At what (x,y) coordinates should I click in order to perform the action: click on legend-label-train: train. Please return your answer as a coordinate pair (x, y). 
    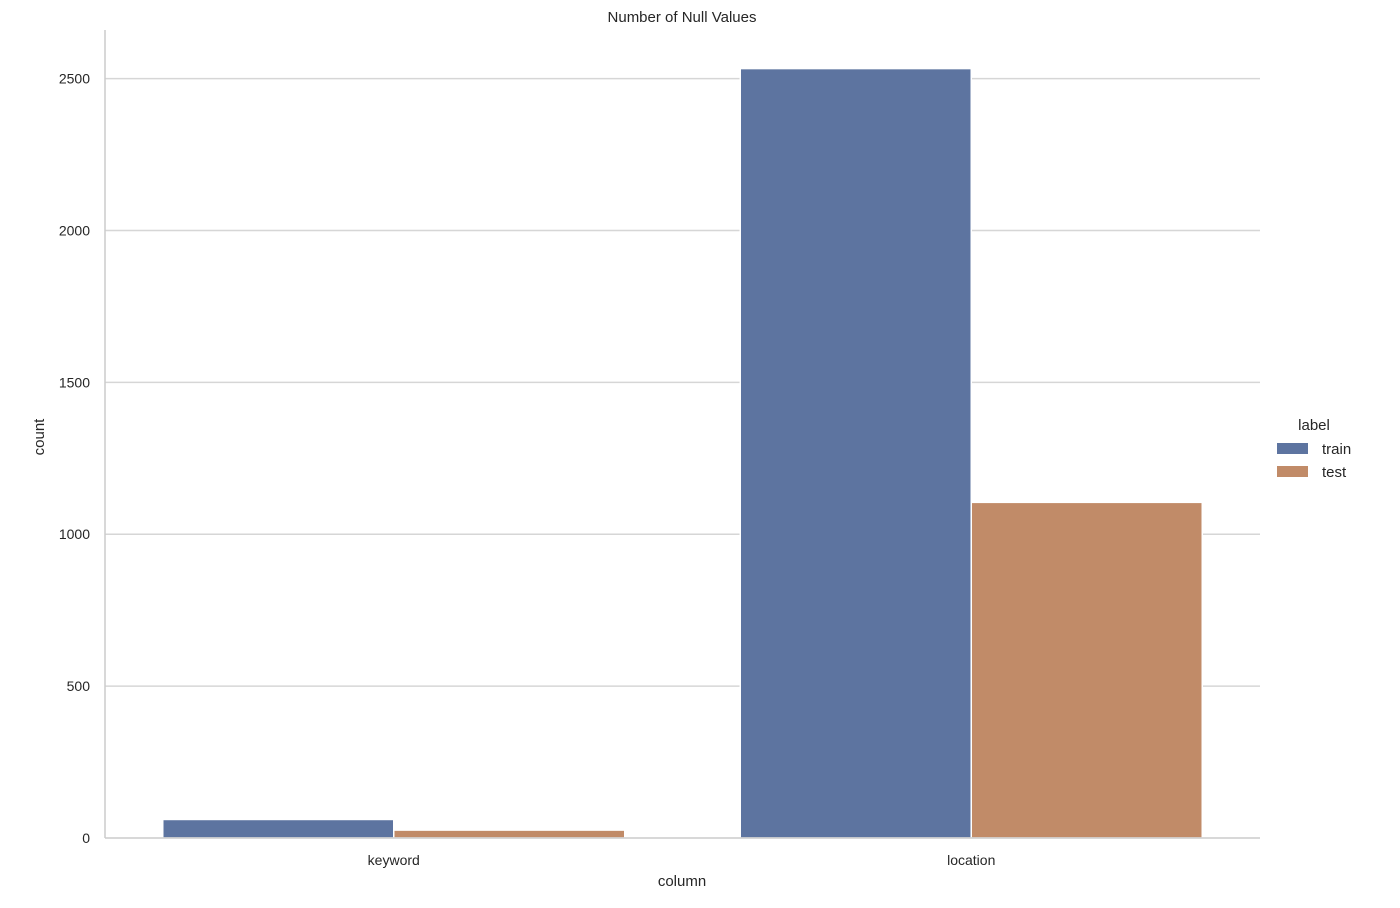
    Looking at the image, I should click on (1336, 449).